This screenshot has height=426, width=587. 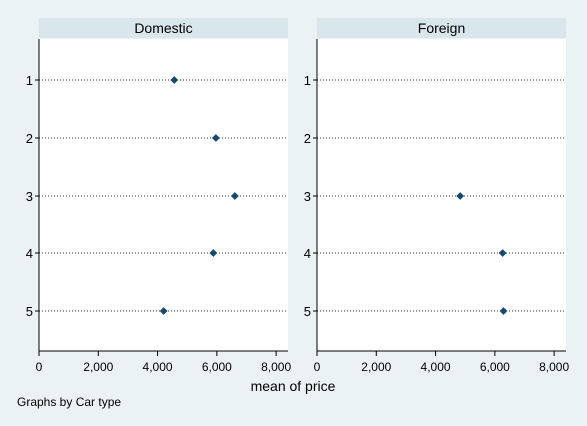 What do you see at coordinates (69, 402) in the screenshot?
I see `graphs-by-note: Graphs by Car type` at bounding box center [69, 402].